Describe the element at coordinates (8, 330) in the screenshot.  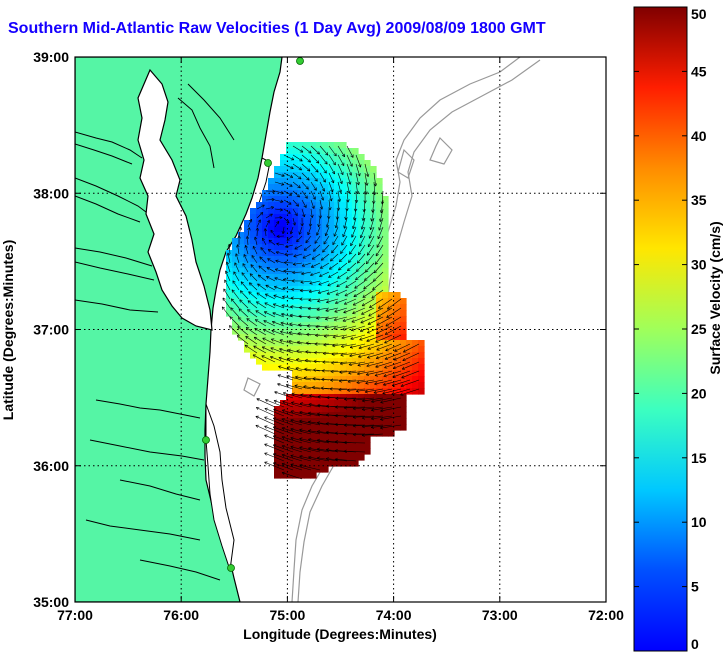
I see `y-axis-label: Latitude (Degrees:Minutes)` at that location.